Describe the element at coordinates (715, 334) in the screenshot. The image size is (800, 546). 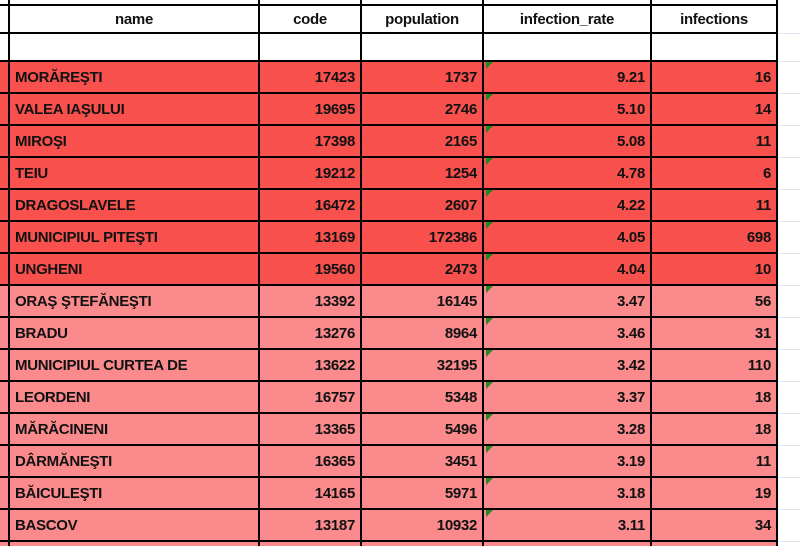
I see `cell-infections: 31` at that location.